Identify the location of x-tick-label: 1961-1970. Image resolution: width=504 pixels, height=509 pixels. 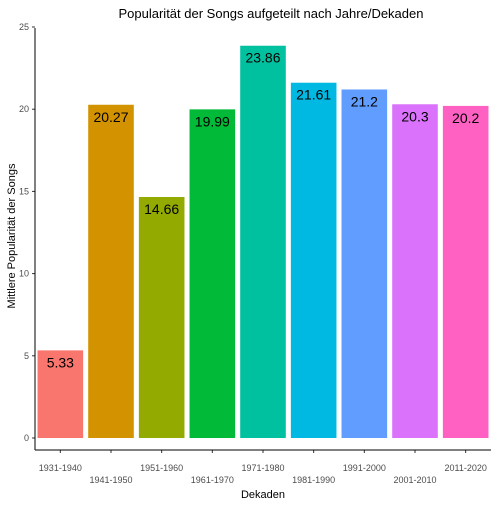
(212, 480).